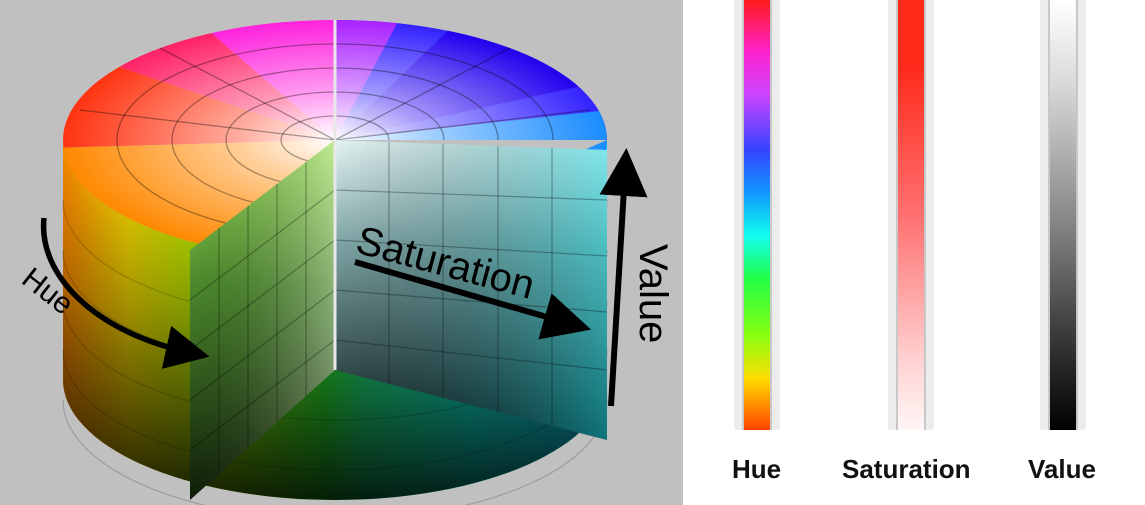 Image resolution: width=1145 pixels, height=505 pixels. Describe the element at coordinates (262, 320) in the screenshot. I see `cross-section-left-face-tint` at that location.